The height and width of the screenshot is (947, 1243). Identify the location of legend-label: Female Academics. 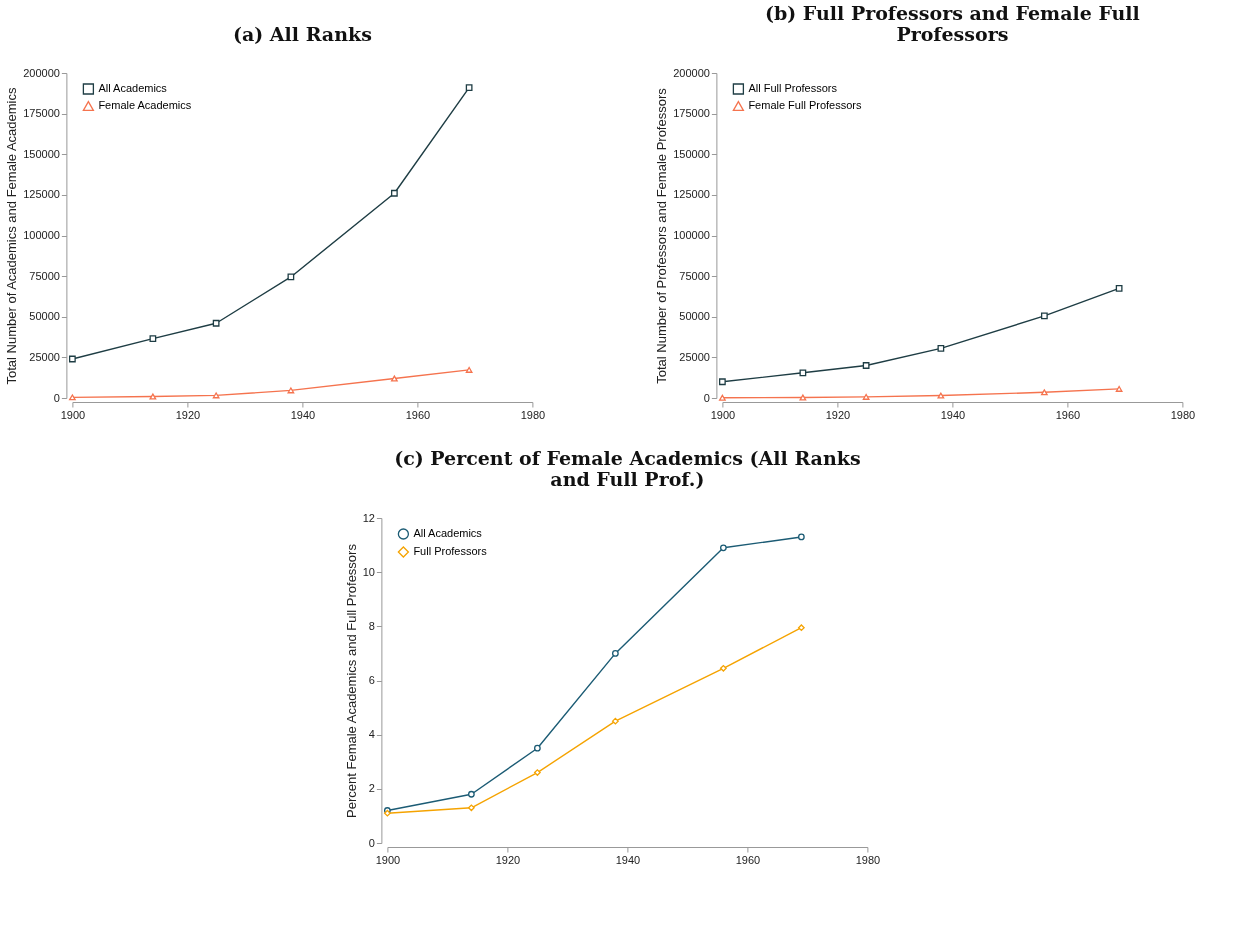
(145, 105).